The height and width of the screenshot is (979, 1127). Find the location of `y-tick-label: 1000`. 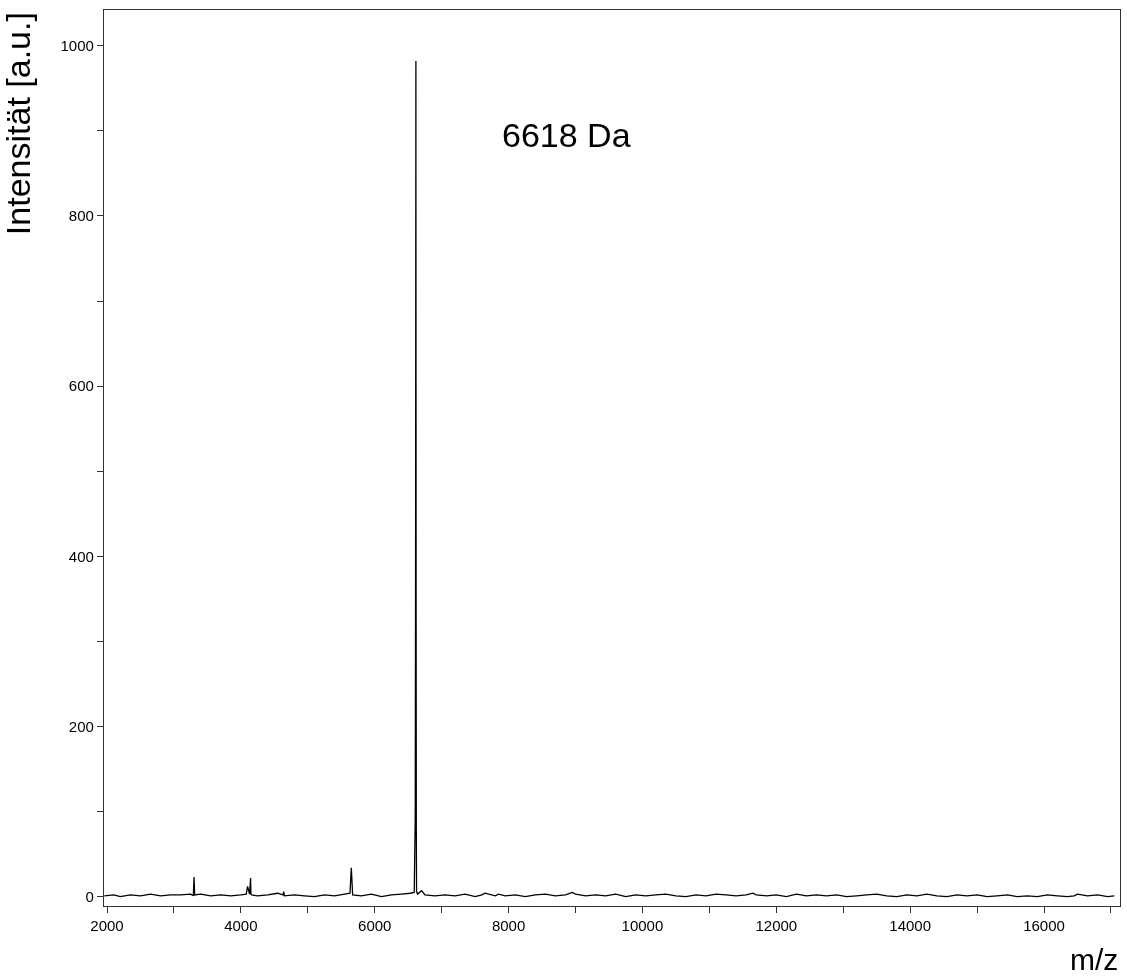

y-tick-label: 1000 is located at coordinates (77, 45).